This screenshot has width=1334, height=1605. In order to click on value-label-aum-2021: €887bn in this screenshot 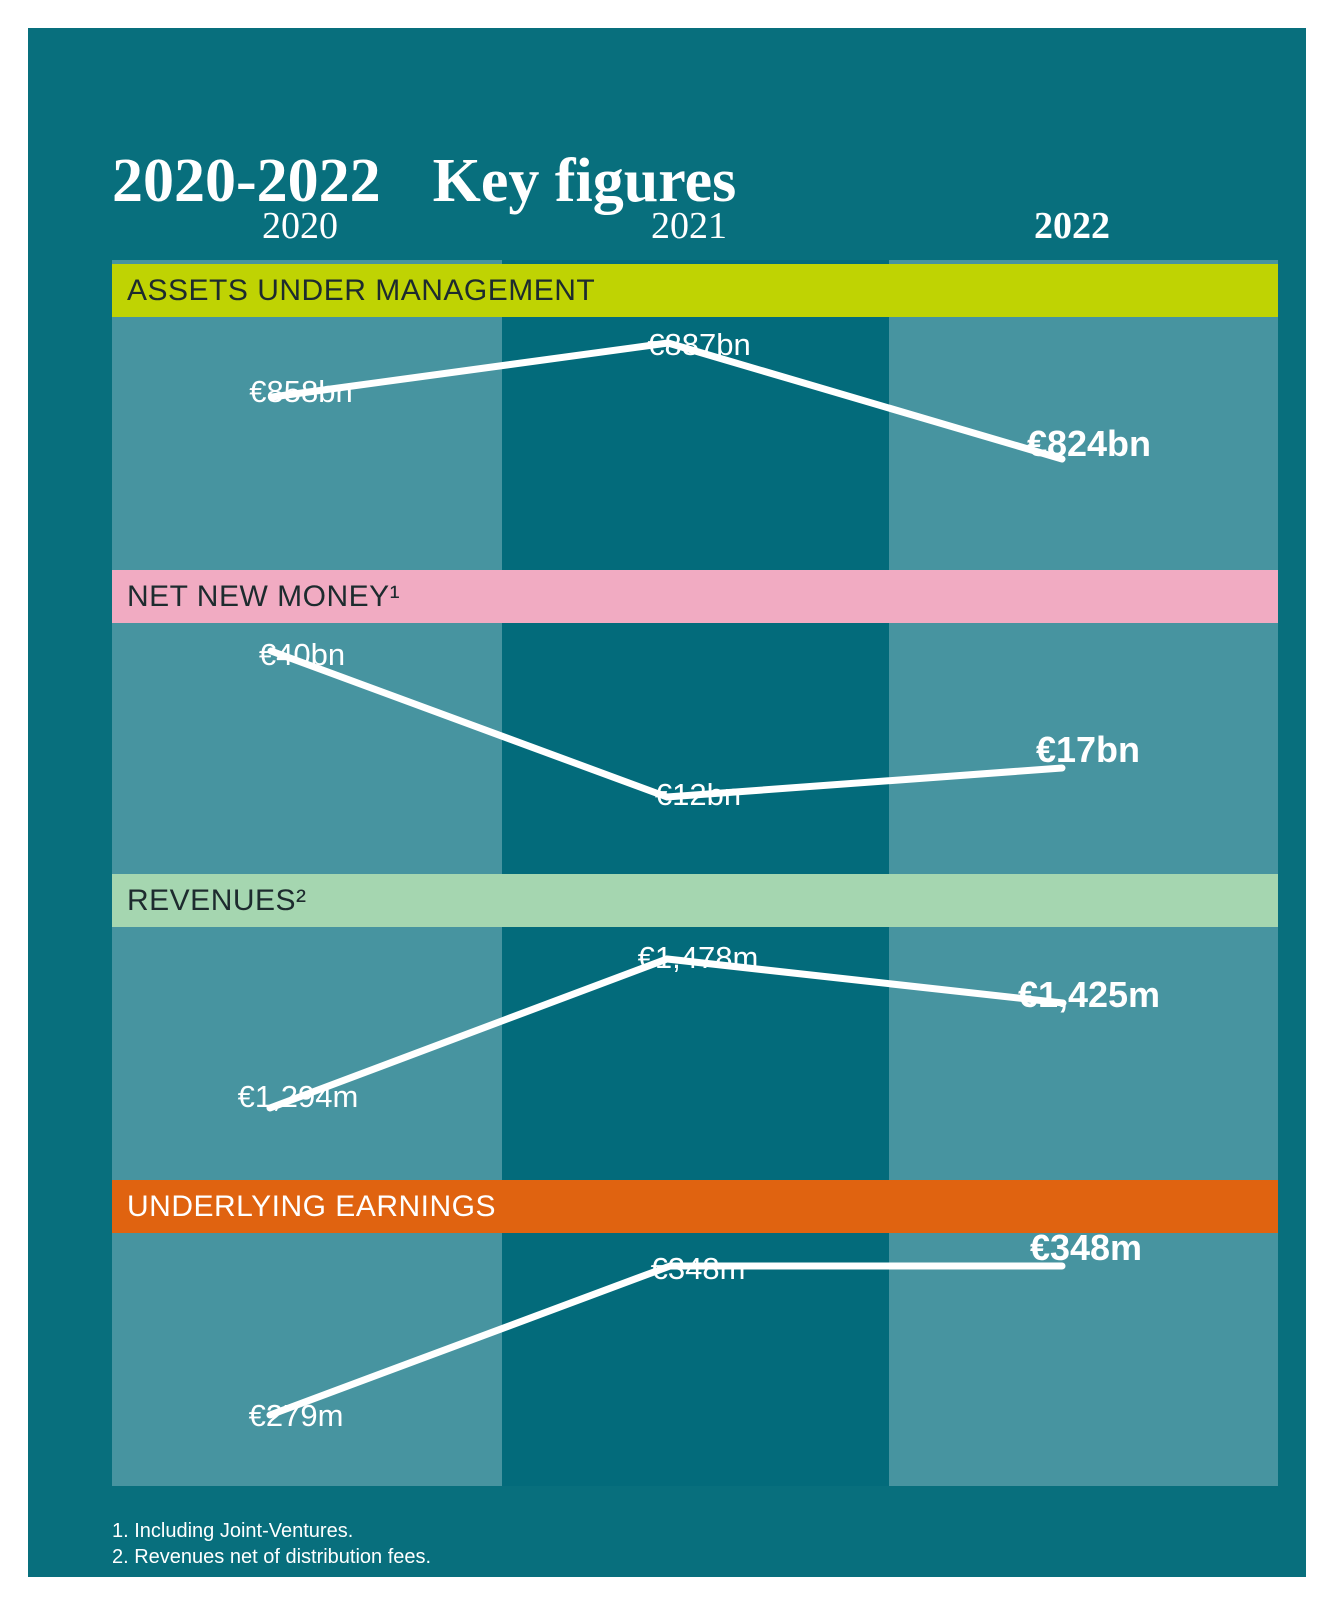, I will do `click(699, 344)`.